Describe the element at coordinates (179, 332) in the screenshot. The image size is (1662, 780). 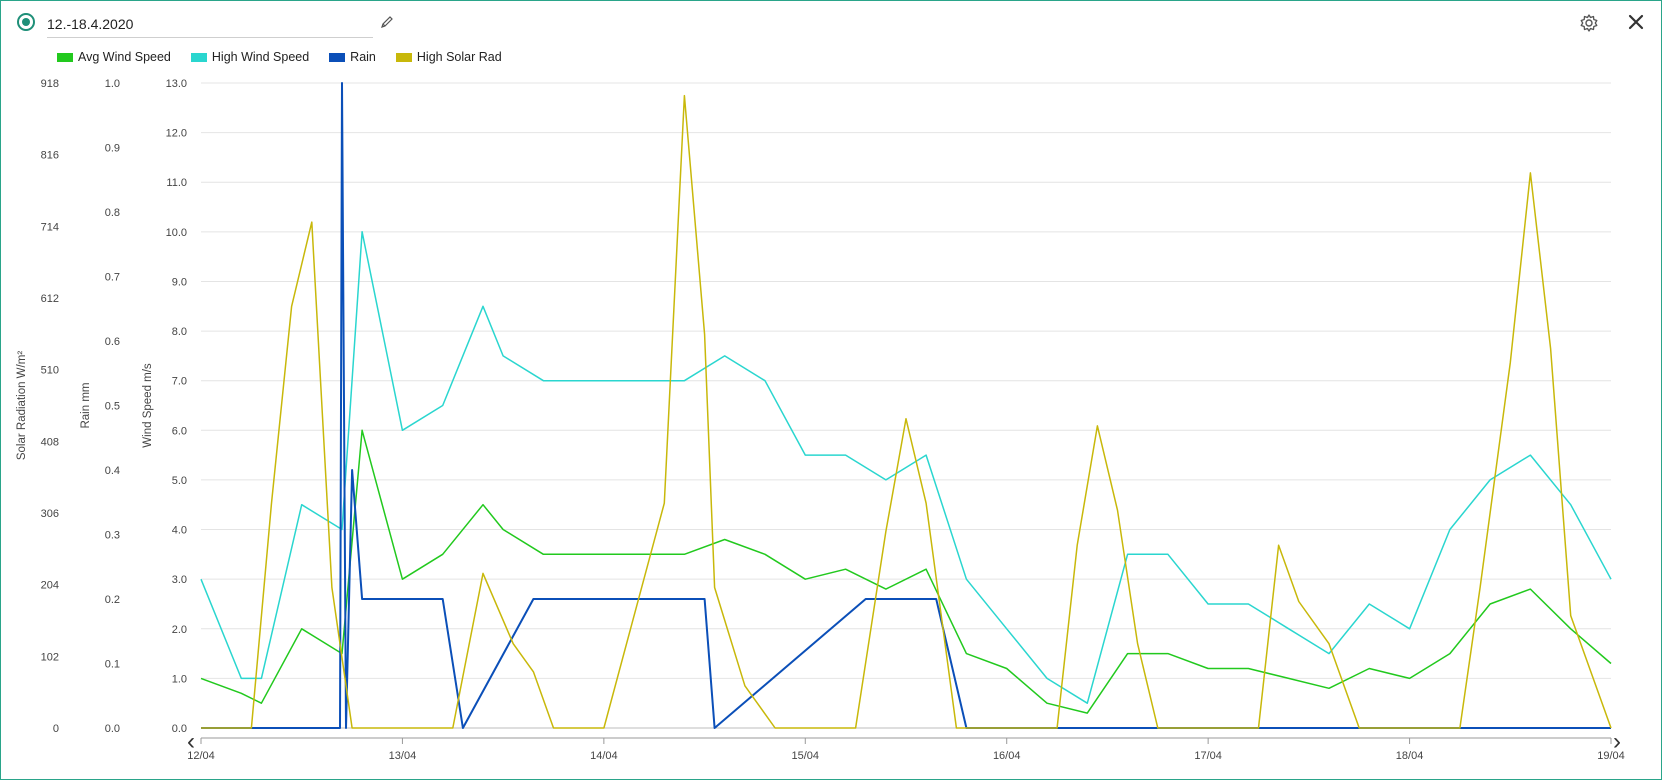
I see `tick-label: 8.0` at that location.